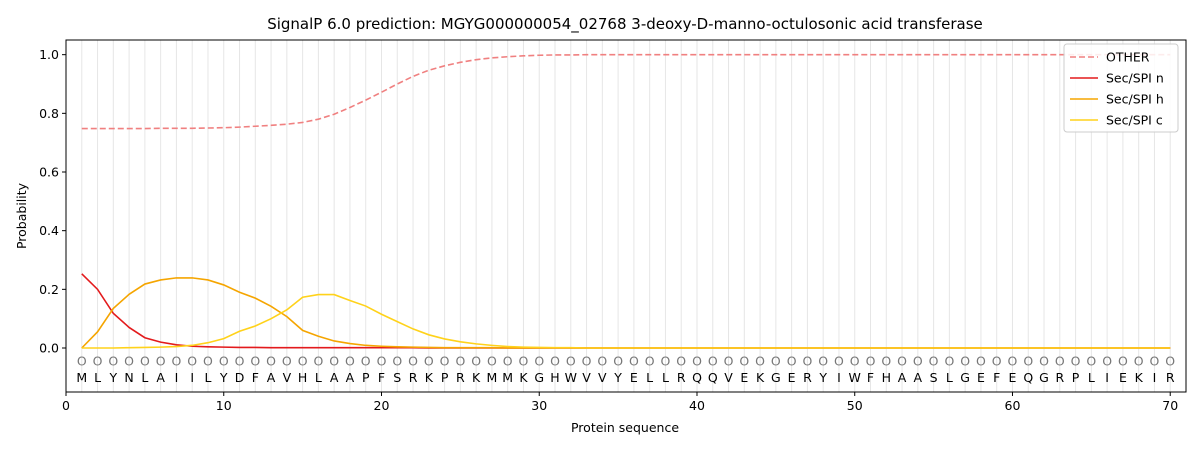 Image resolution: width=1200 pixels, height=450 pixels. I want to click on y-axis-label: Probability, so click(21, 215).